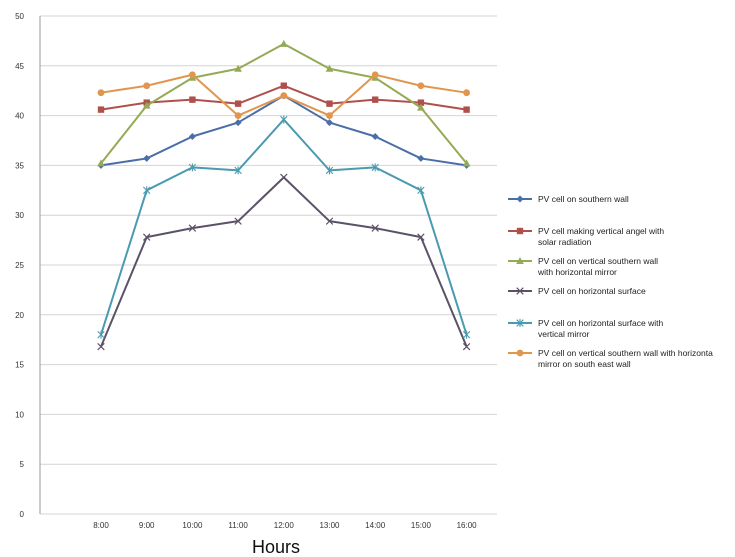 This screenshot has height=557, width=735. What do you see at coordinates (22, 514) in the screenshot?
I see `y-tick-label: 0` at bounding box center [22, 514].